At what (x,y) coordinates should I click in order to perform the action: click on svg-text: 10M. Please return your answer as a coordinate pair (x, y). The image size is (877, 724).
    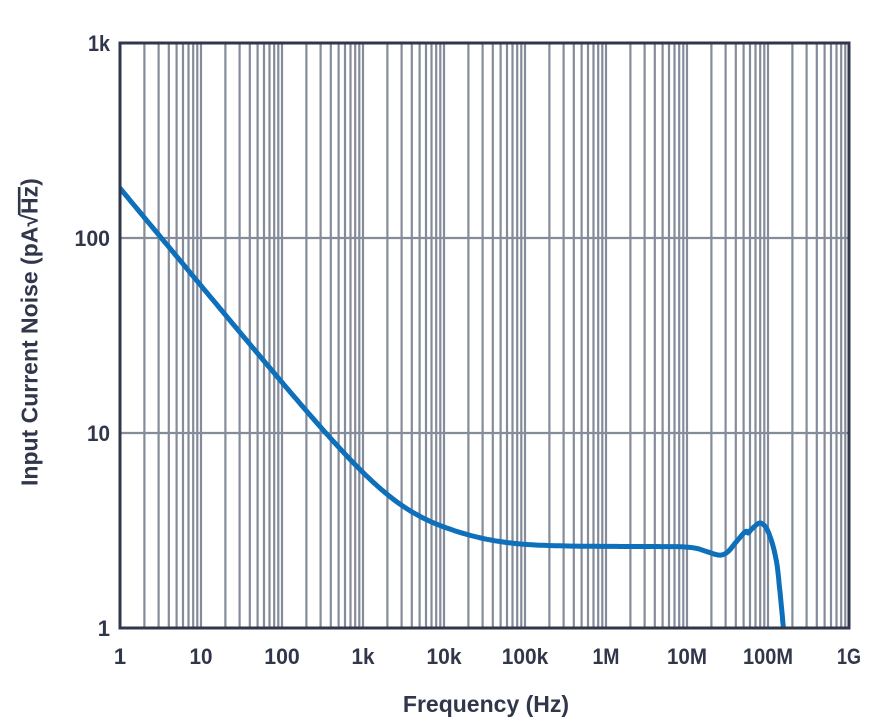
    Looking at the image, I should click on (687, 656).